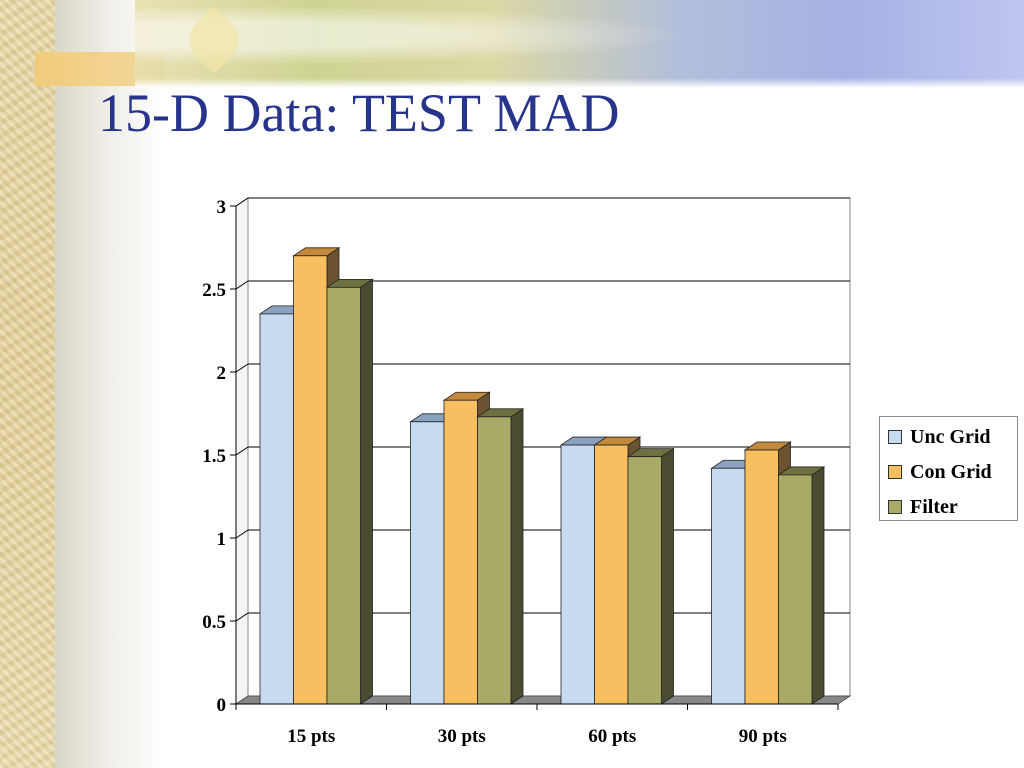 The image size is (1024, 768). Describe the element at coordinates (951, 471) in the screenshot. I see `legend-label-con-grid: Con Grid` at that location.